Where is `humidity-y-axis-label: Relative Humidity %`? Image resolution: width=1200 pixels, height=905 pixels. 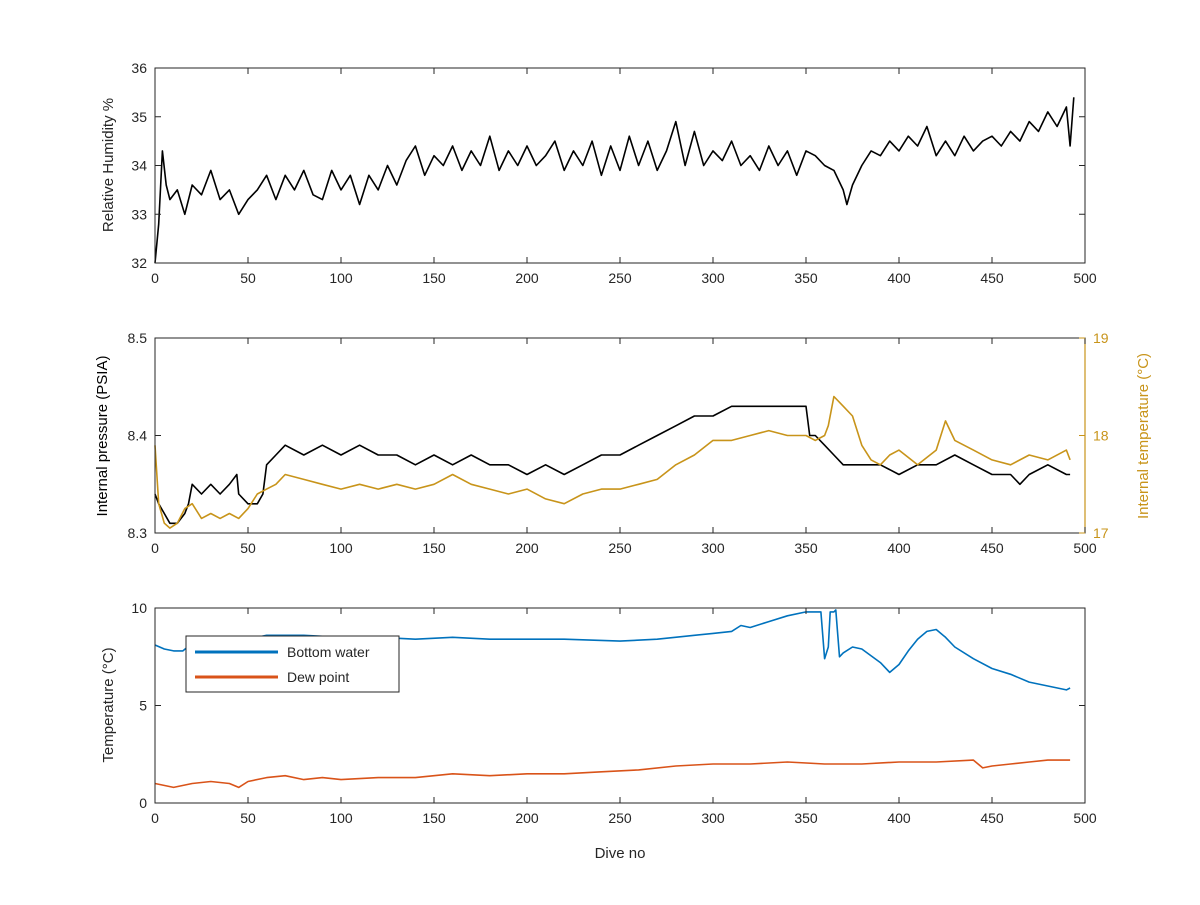
humidity-y-axis-label: Relative Humidity % is located at coordinates (108, 165).